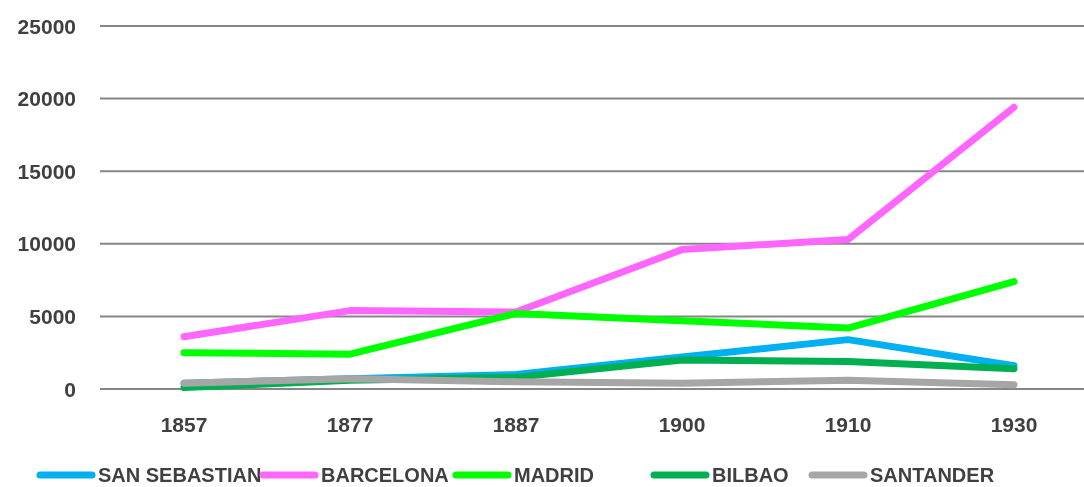 The image size is (1084, 487). I want to click on x-tick-label: 1910, so click(848, 424).